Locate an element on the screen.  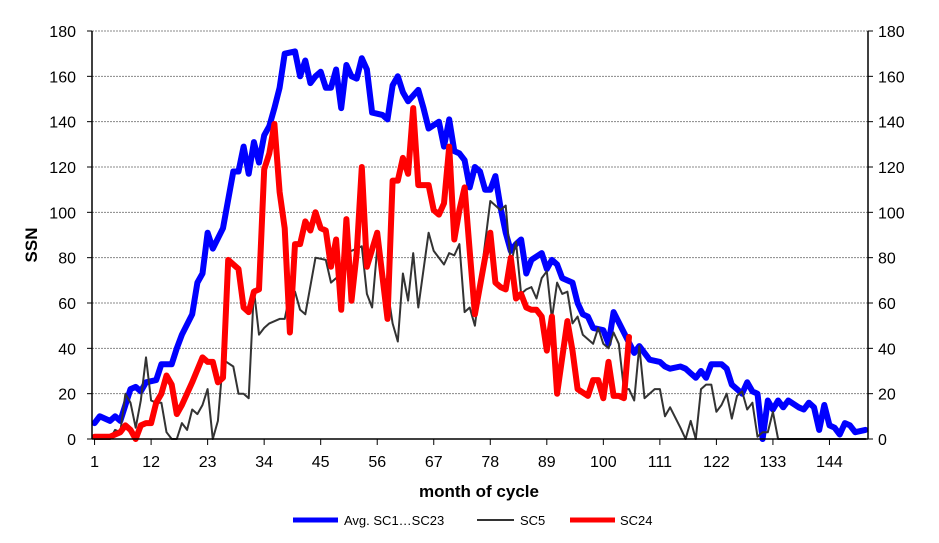
y-tick-label-right: 60 is located at coordinates (887, 304).